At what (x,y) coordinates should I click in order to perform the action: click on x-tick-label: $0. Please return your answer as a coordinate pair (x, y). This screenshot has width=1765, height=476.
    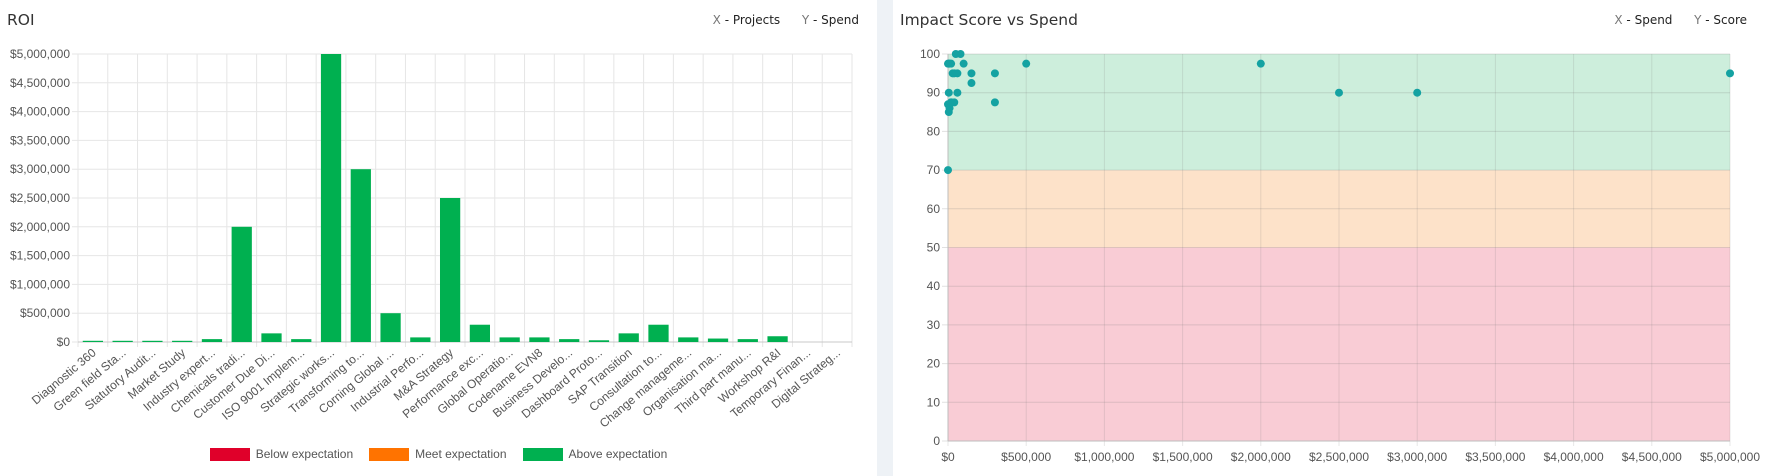
    Looking at the image, I should click on (948, 457).